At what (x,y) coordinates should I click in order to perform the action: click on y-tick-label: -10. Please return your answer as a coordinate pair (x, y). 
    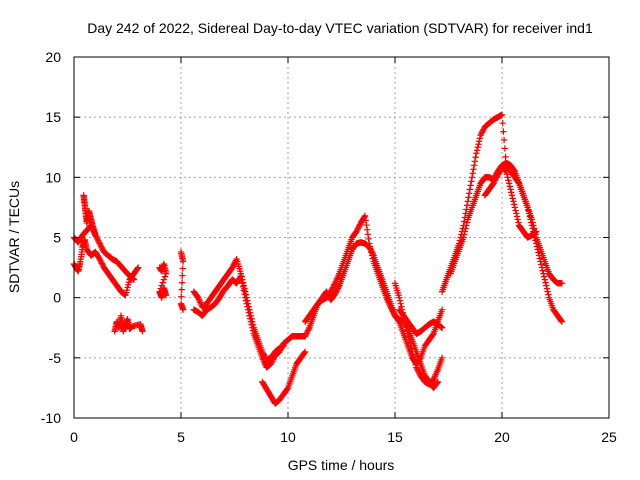
    Looking at the image, I should click on (51, 418).